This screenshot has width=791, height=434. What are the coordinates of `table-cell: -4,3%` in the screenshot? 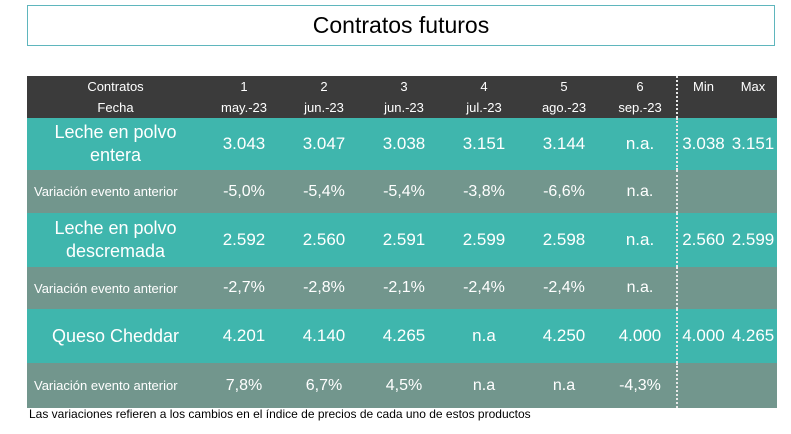 It's located at (640, 385).